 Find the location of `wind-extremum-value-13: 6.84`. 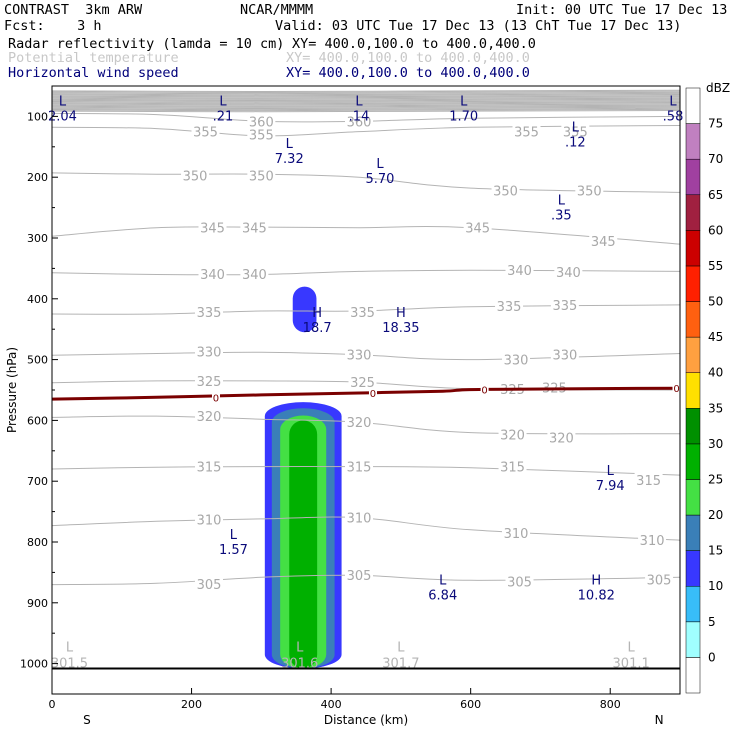

wind-extremum-value-13: 6.84 is located at coordinates (442, 596).